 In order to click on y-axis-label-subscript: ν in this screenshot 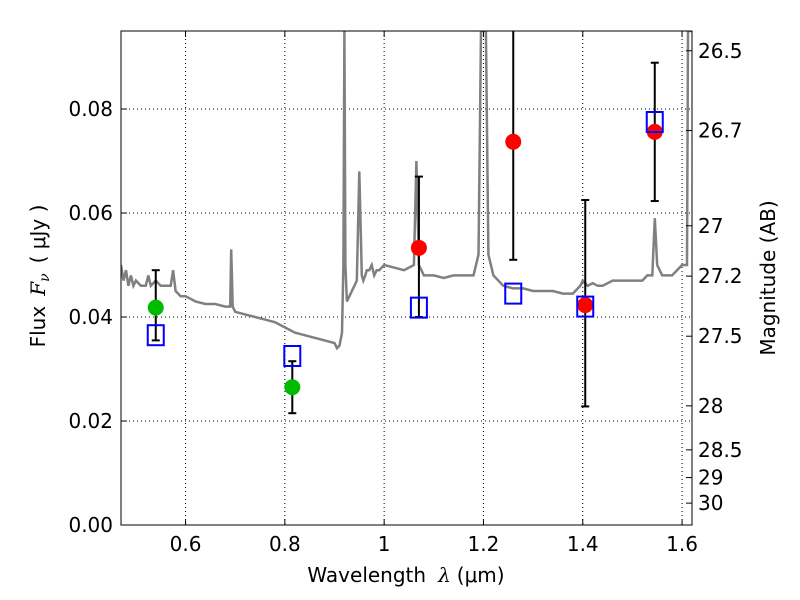, I will do `click(45, 277)`.